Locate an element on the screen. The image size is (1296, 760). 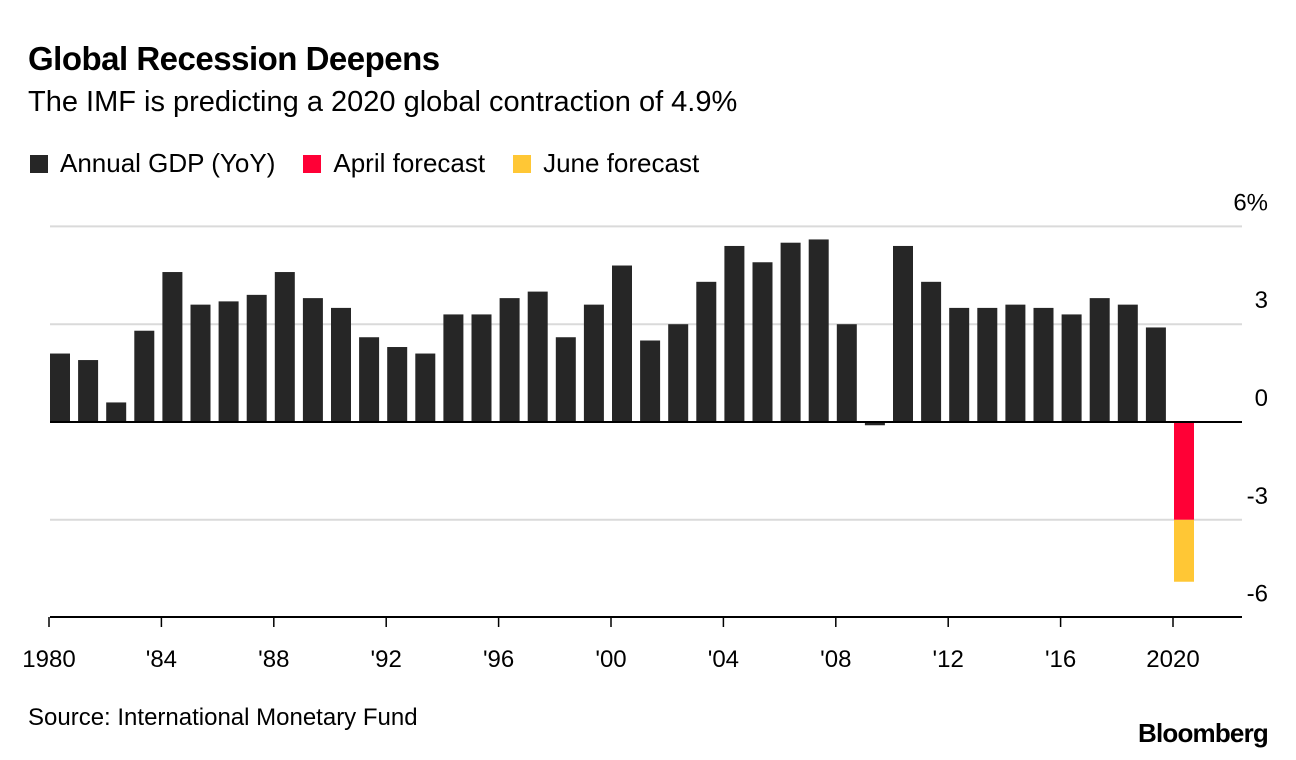
x-tick-label: '84 is located at coordinates (161, 659).